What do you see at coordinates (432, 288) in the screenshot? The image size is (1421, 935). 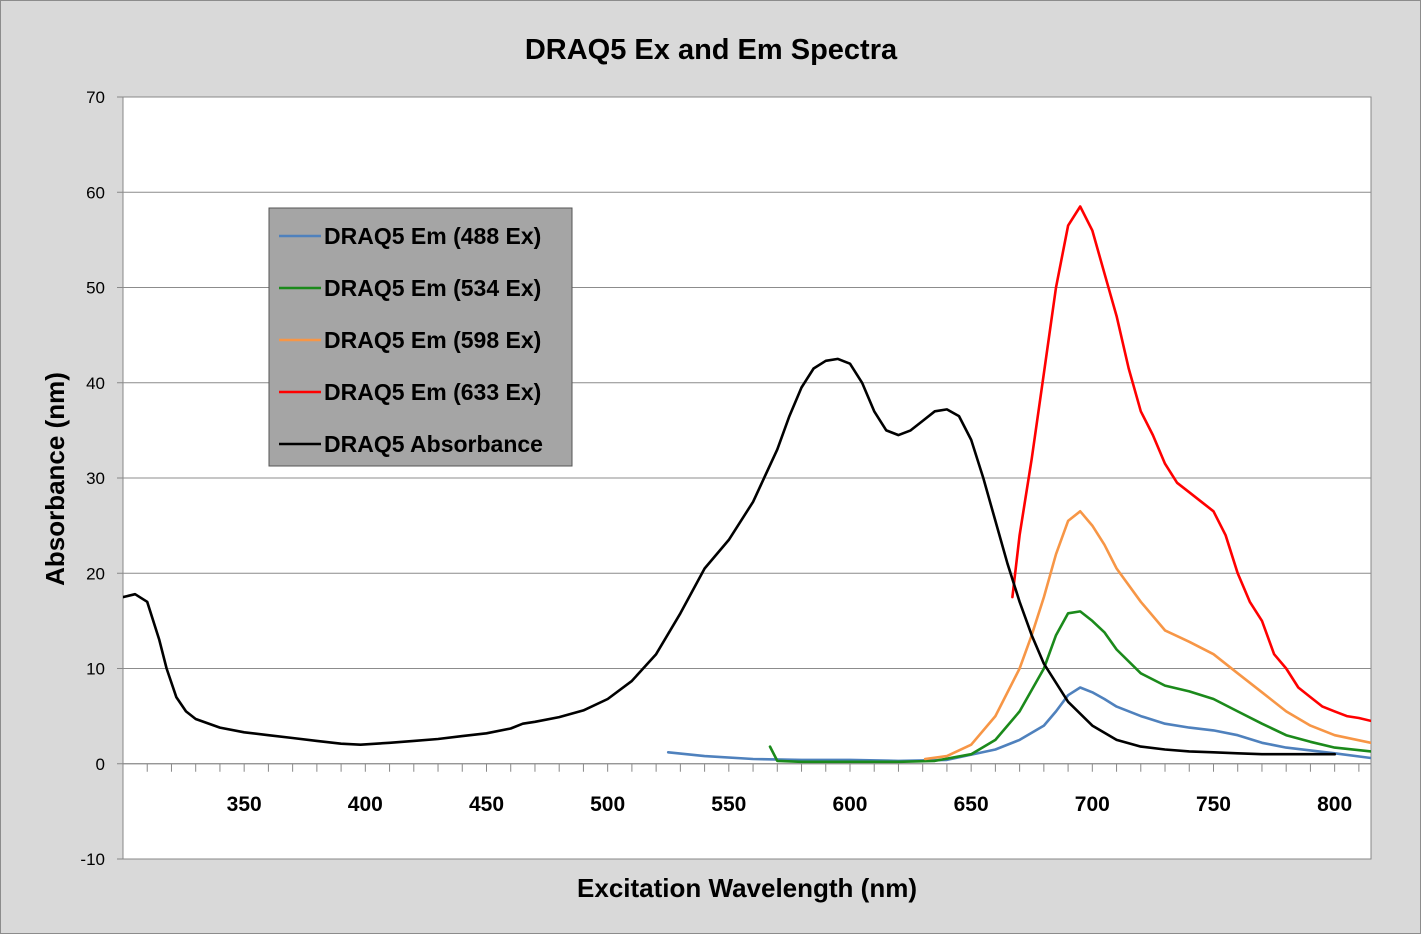 I see `legend-label: DRAQ5 Em (534 Ex)` at bounding box center [432, 288].